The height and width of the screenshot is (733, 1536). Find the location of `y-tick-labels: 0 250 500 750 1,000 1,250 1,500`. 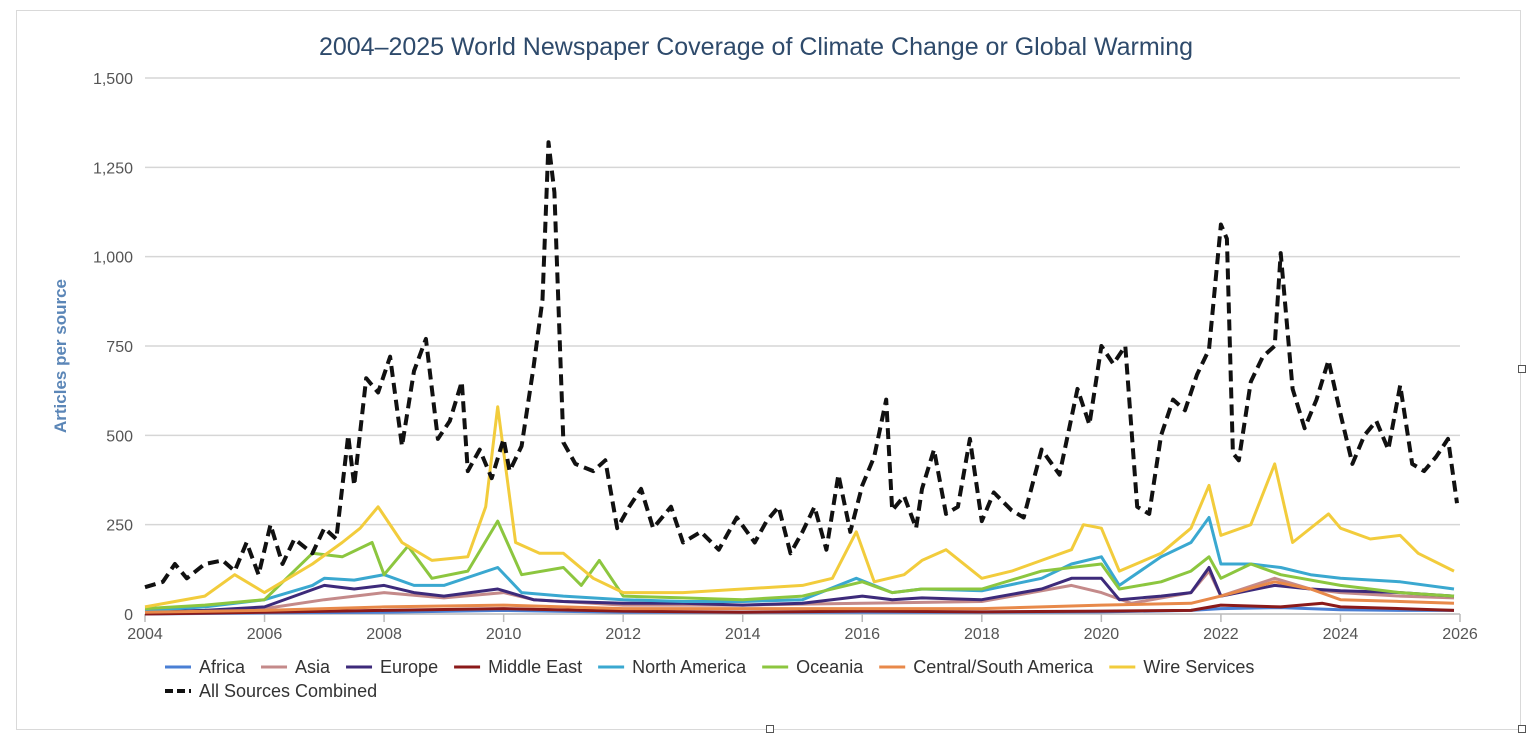

y-tick-labels: 0 250 500 750 1,000 1,250 1,500 is located at coordinates (113, 347).